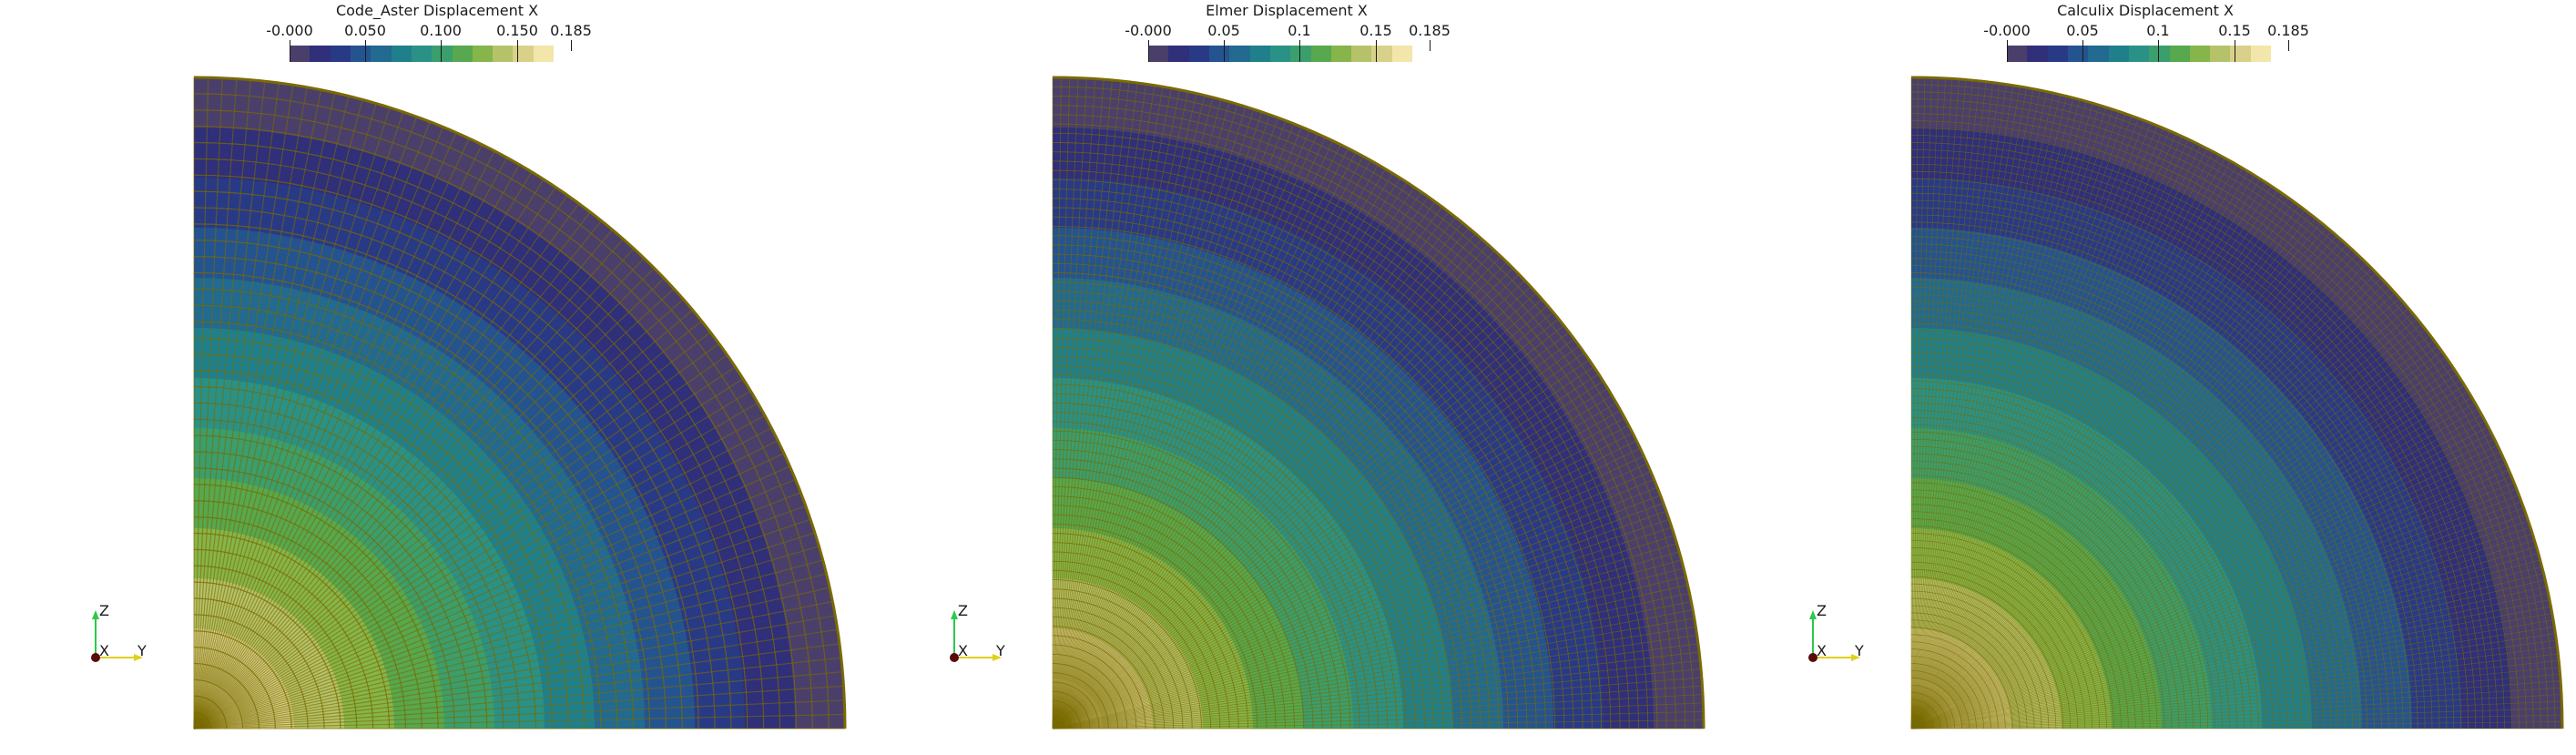 The image size is (2576, 755). Describe the element at coordinates (1299, 31) in the screenshot. I see `colorbar-tick-label: 0.1` at that location.